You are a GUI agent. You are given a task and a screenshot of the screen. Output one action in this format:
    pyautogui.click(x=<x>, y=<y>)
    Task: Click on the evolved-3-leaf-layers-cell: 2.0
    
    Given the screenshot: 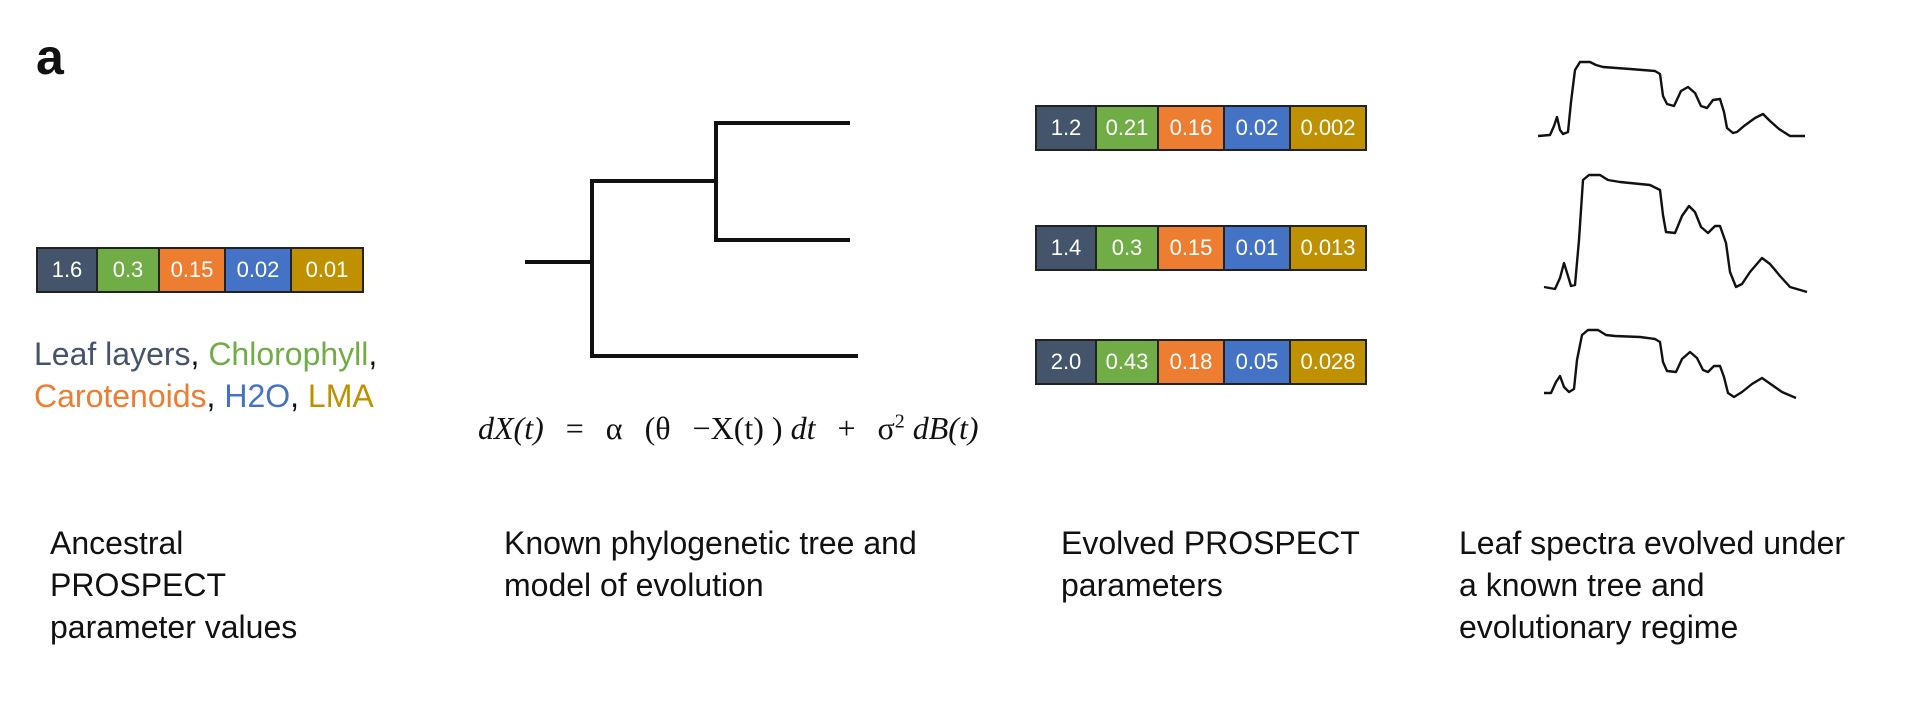 What is the action you would take?
    pyautogui.click(x=1067, y=362)
    